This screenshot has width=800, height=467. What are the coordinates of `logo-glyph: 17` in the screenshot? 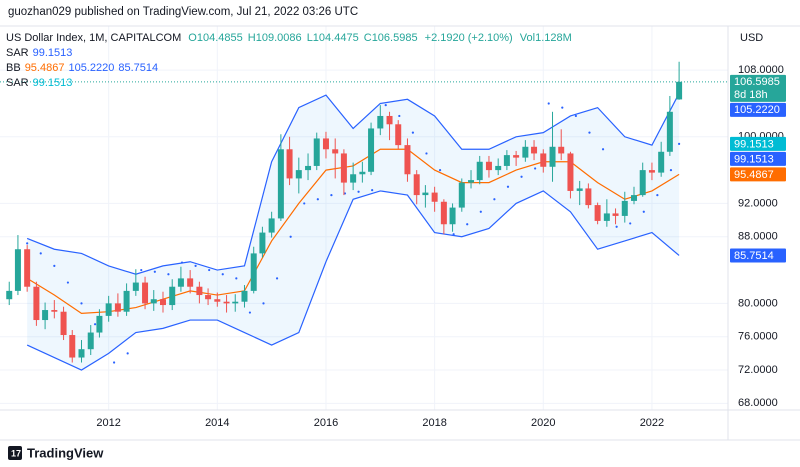 It's located at (16, 453).